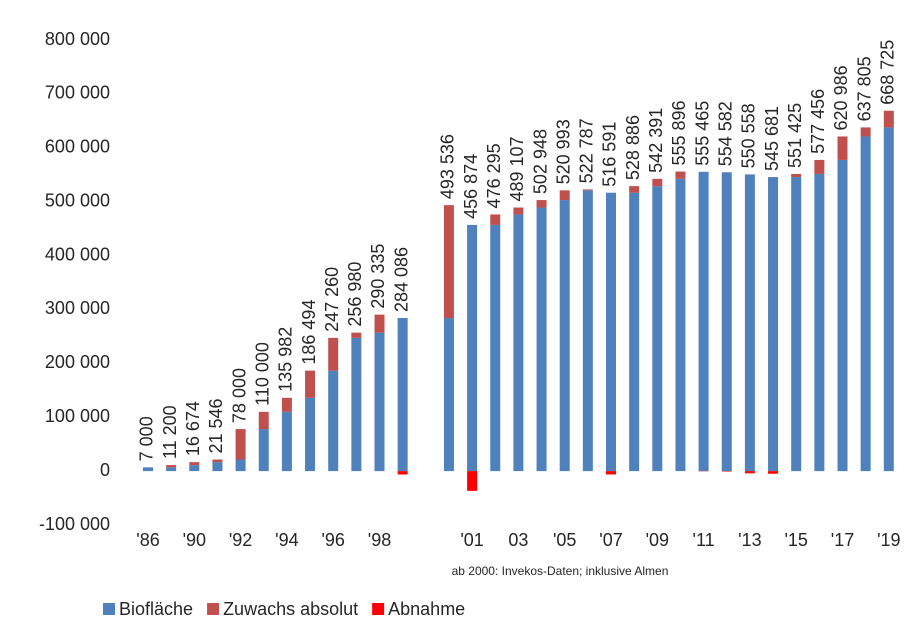 The width and height of the screenshot is (922, 627). Describe the element at coordinates (749, 540) in the screenshot. I see `x-tick-label: '13` at that location.